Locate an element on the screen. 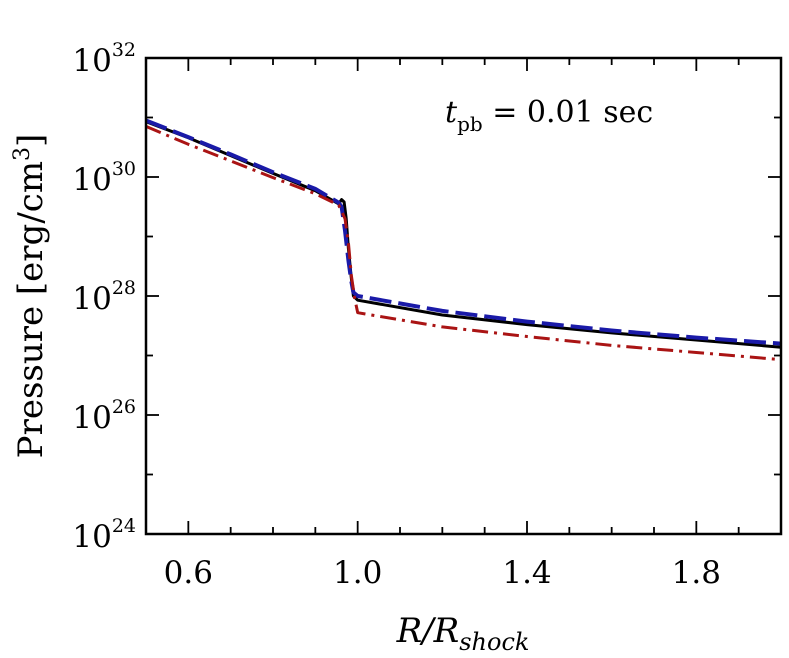 The height and width of the screenshot is (658, 789). annotation-sub: pb is located at coordinates (470, 124).